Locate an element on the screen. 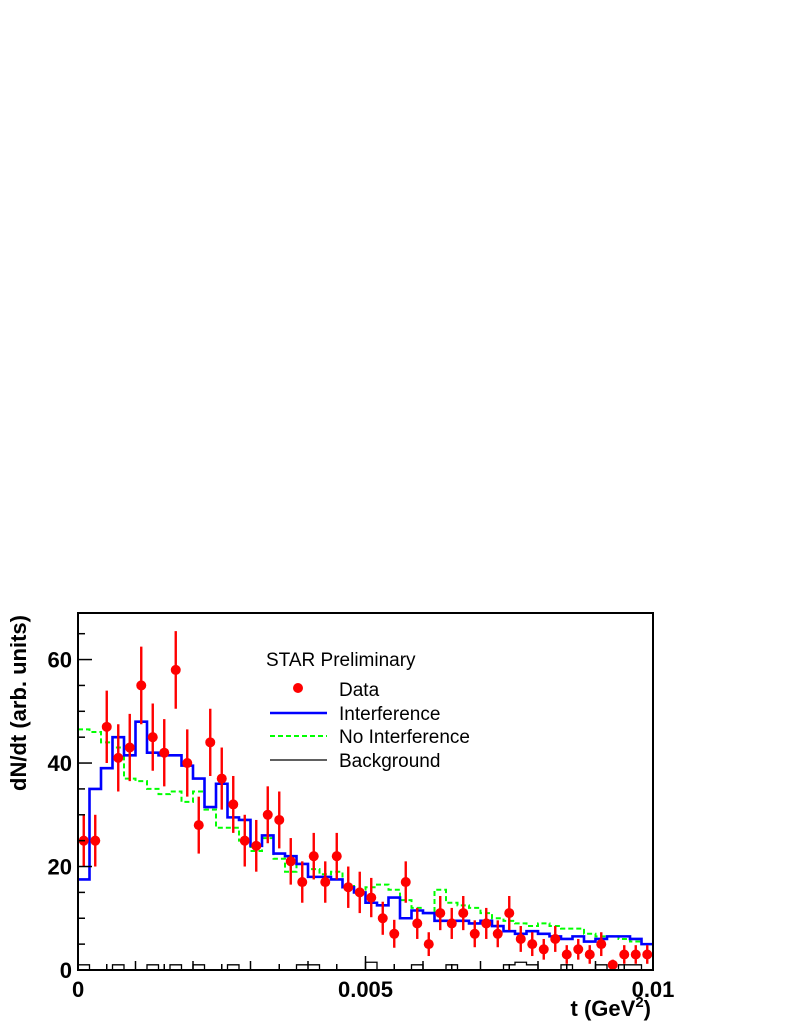  y-axis-title: dN/dt (arb. units) is located at coordinates (18, 703).